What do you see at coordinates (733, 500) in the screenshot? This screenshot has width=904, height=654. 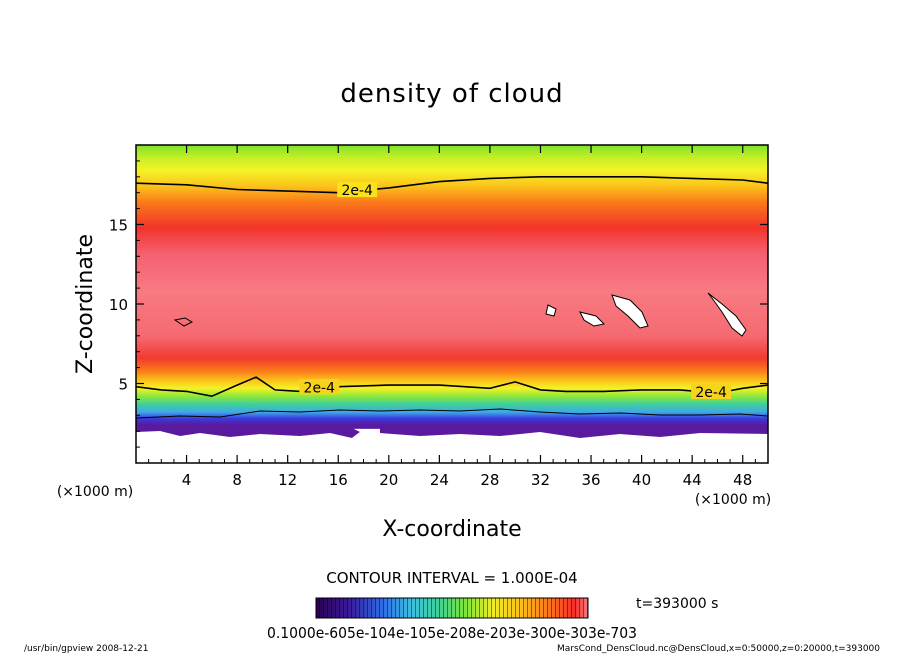 I see `x-unit-label-right: (×1000 m)` at bounding box center [733, 500].